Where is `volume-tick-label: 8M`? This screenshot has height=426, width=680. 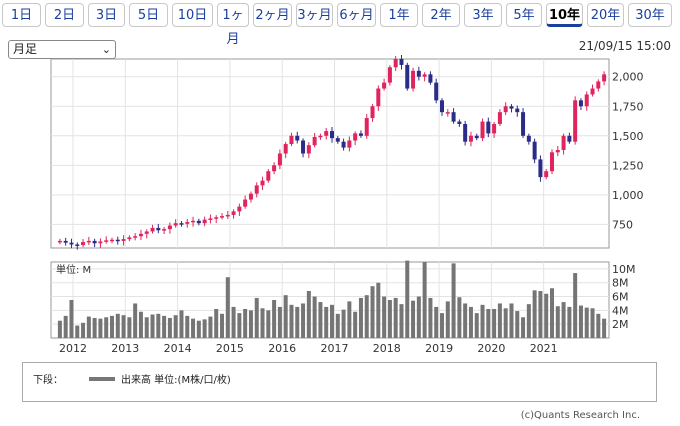 volume-tick-label: 8M is located at coordinates (620, 283).